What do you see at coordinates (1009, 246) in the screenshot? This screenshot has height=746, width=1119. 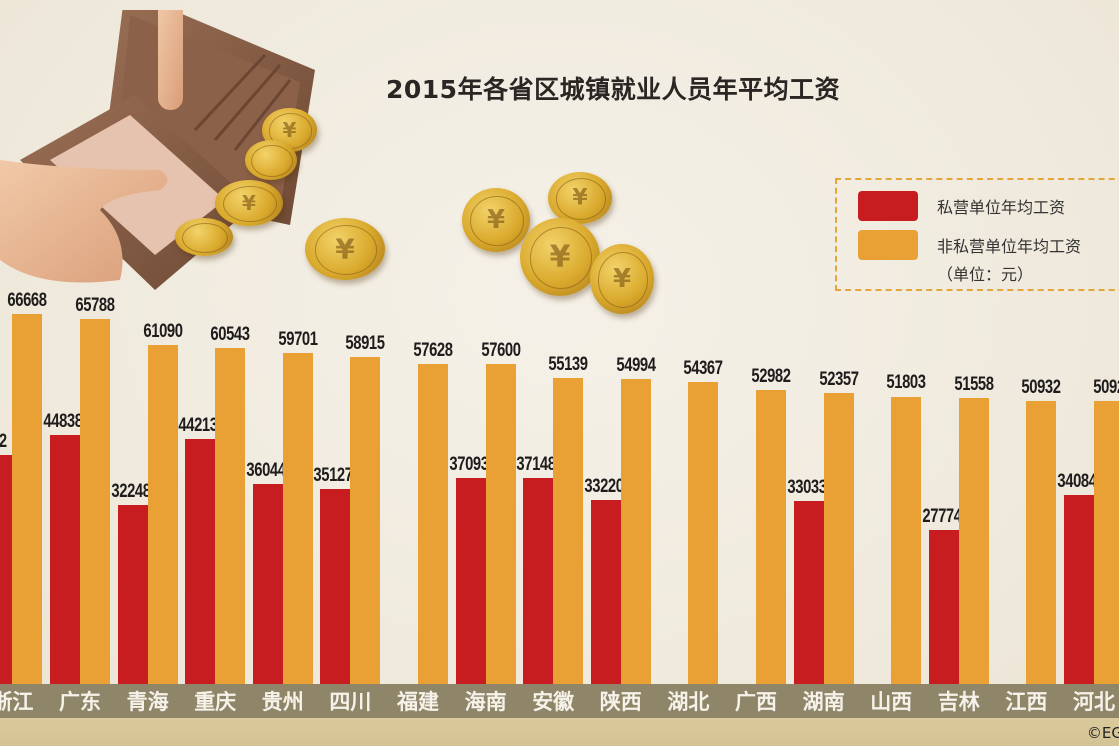 I see `legend-label-nonprivate: 非私营单位年均工资` at bounding box center [1009, 246].